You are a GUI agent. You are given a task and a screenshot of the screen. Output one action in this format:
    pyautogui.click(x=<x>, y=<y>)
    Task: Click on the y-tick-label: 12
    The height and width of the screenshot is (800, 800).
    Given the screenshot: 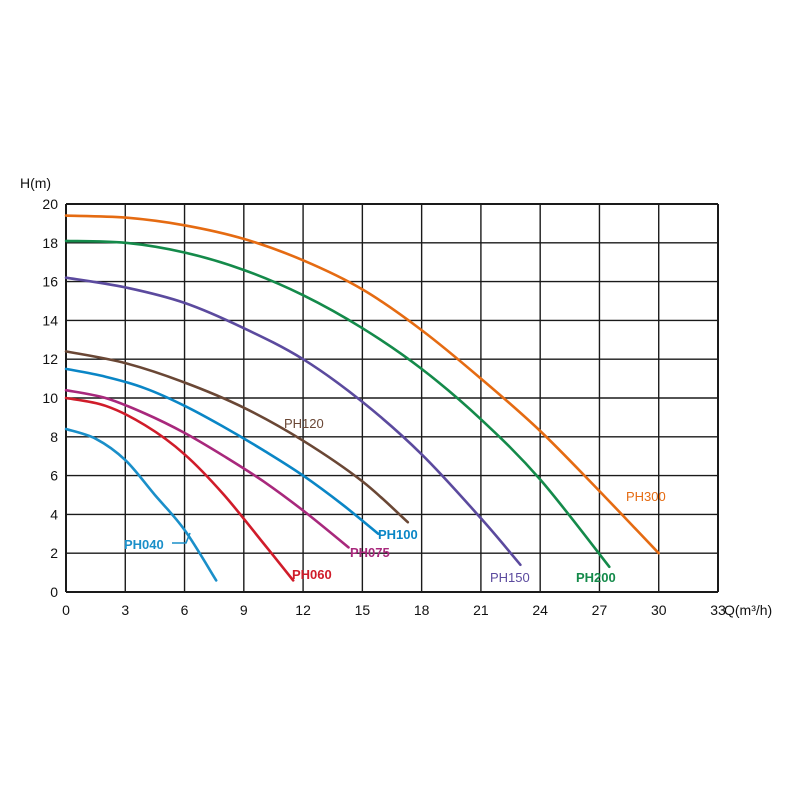 What is the action you would take?
    pyautogui.click(x=50, y=359)
    